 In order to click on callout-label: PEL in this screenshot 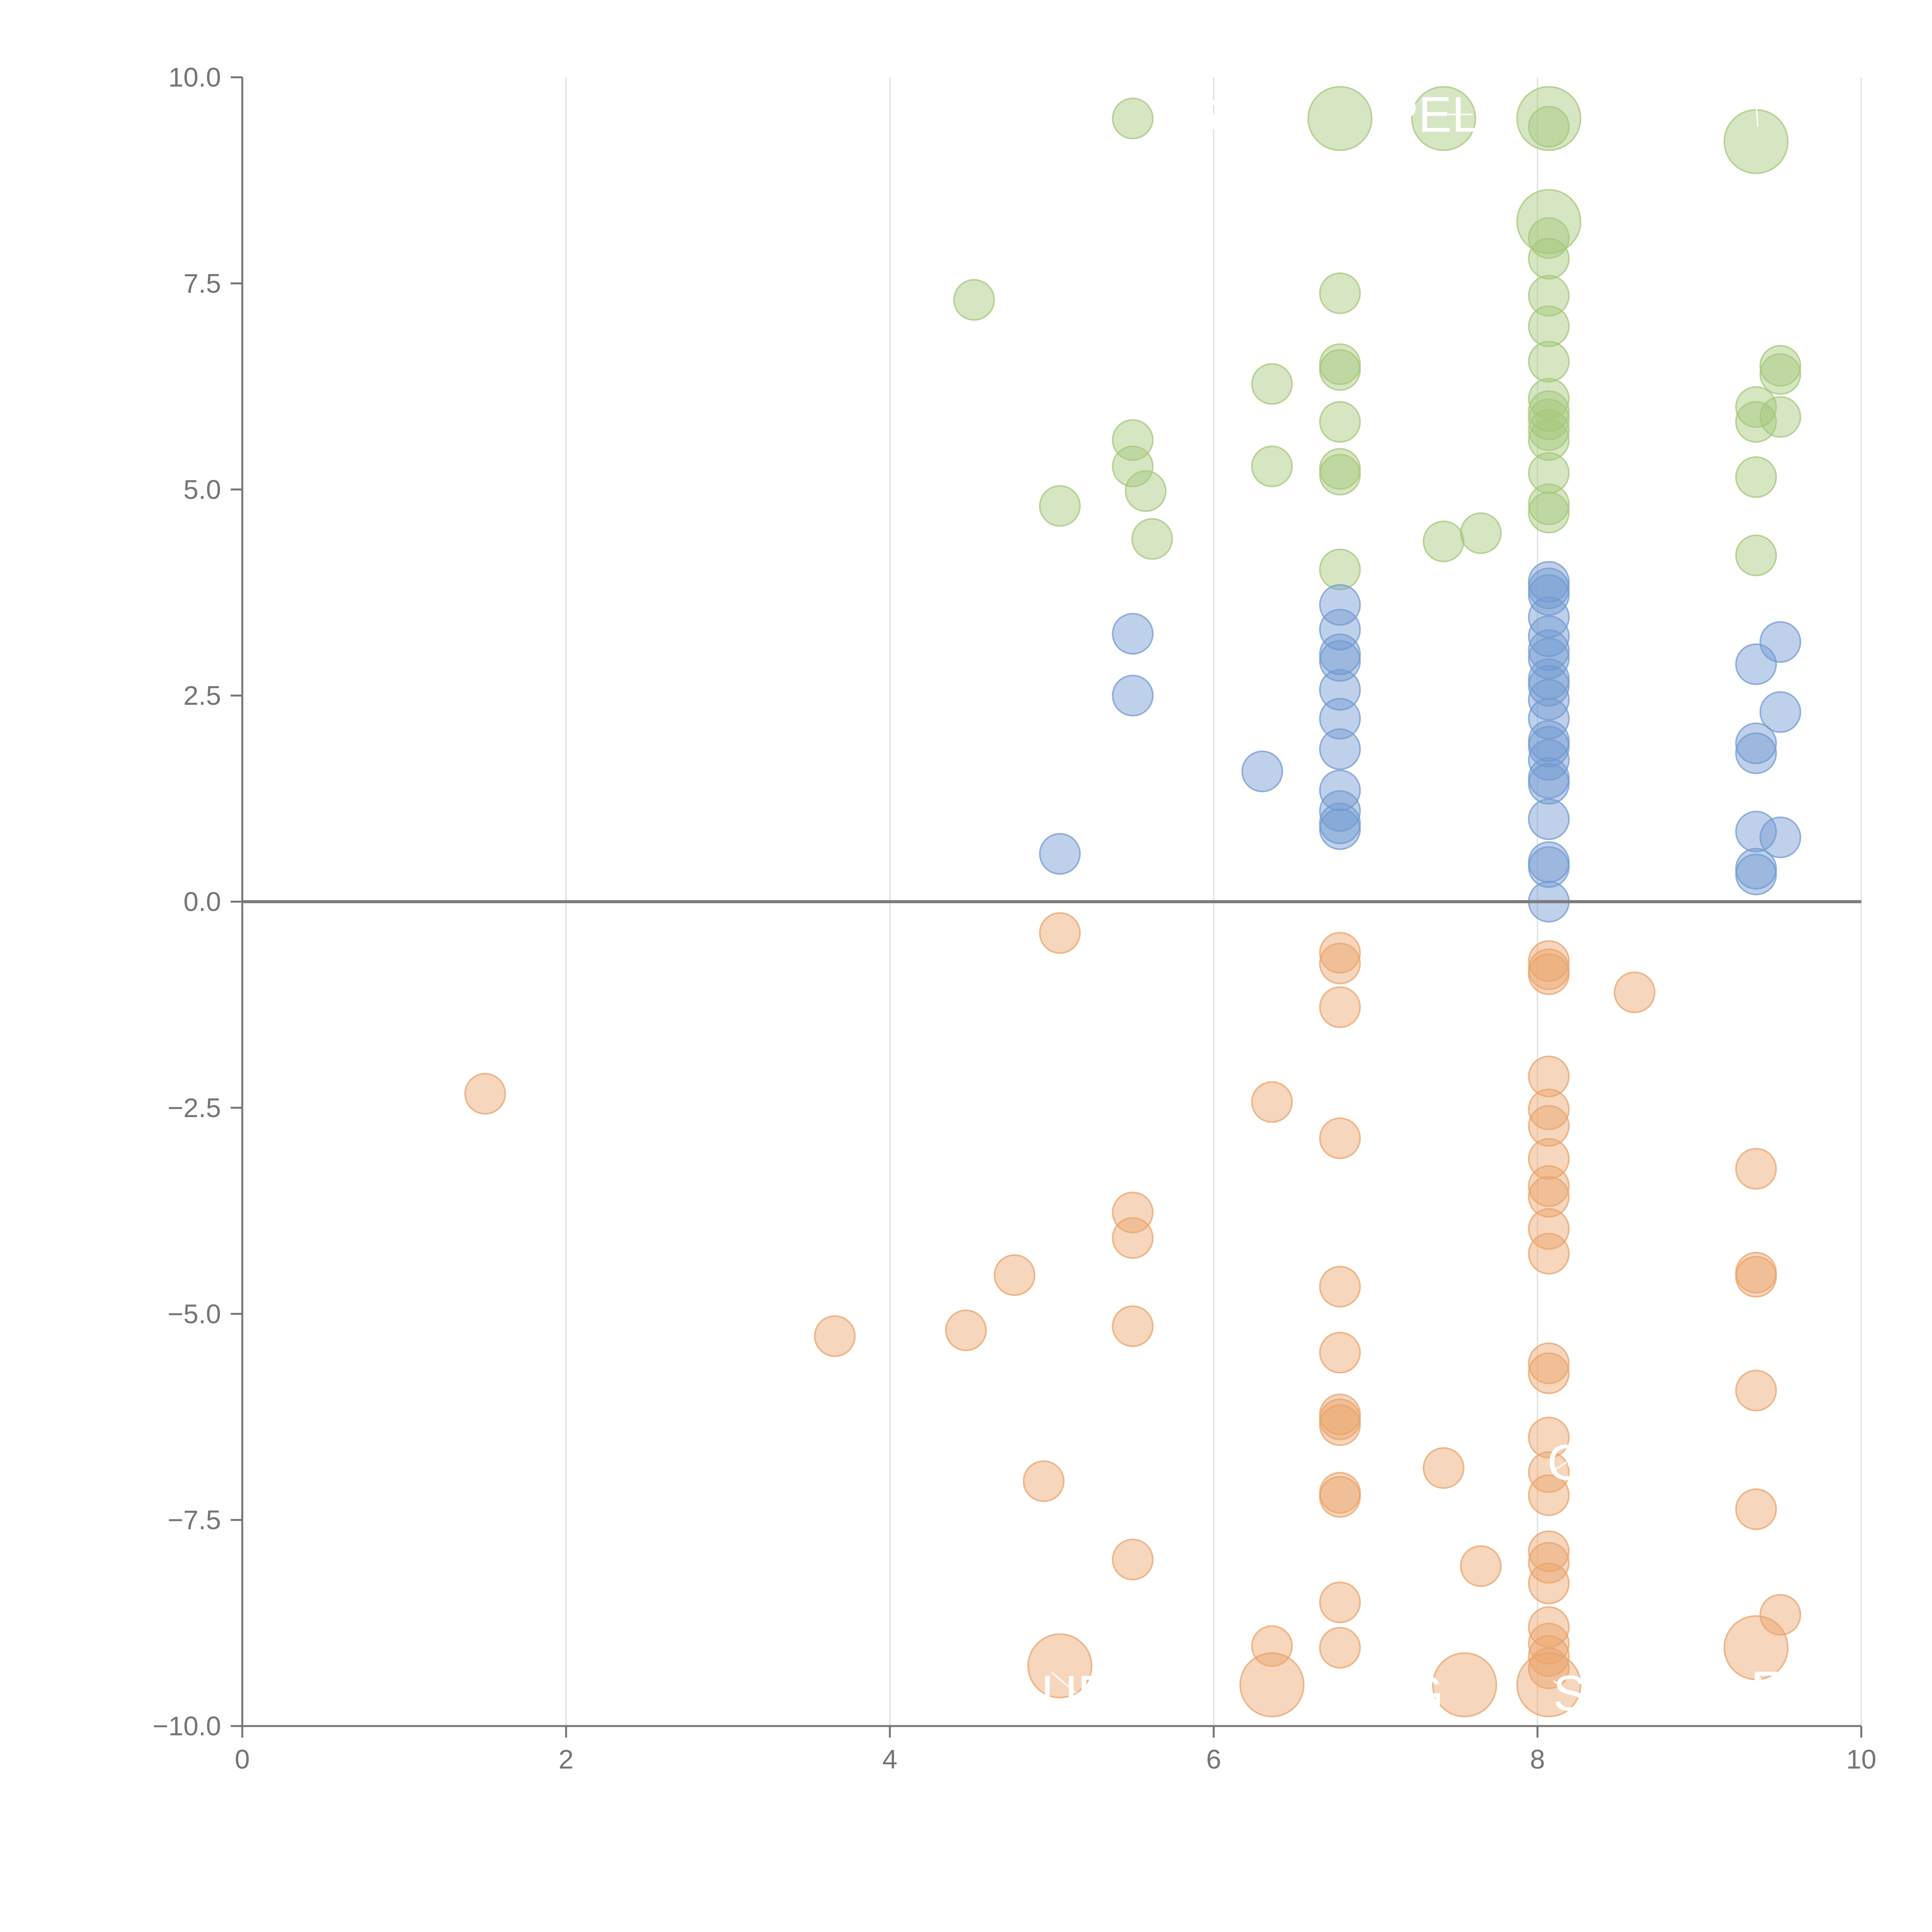, I will do `click(1433, 114)`.